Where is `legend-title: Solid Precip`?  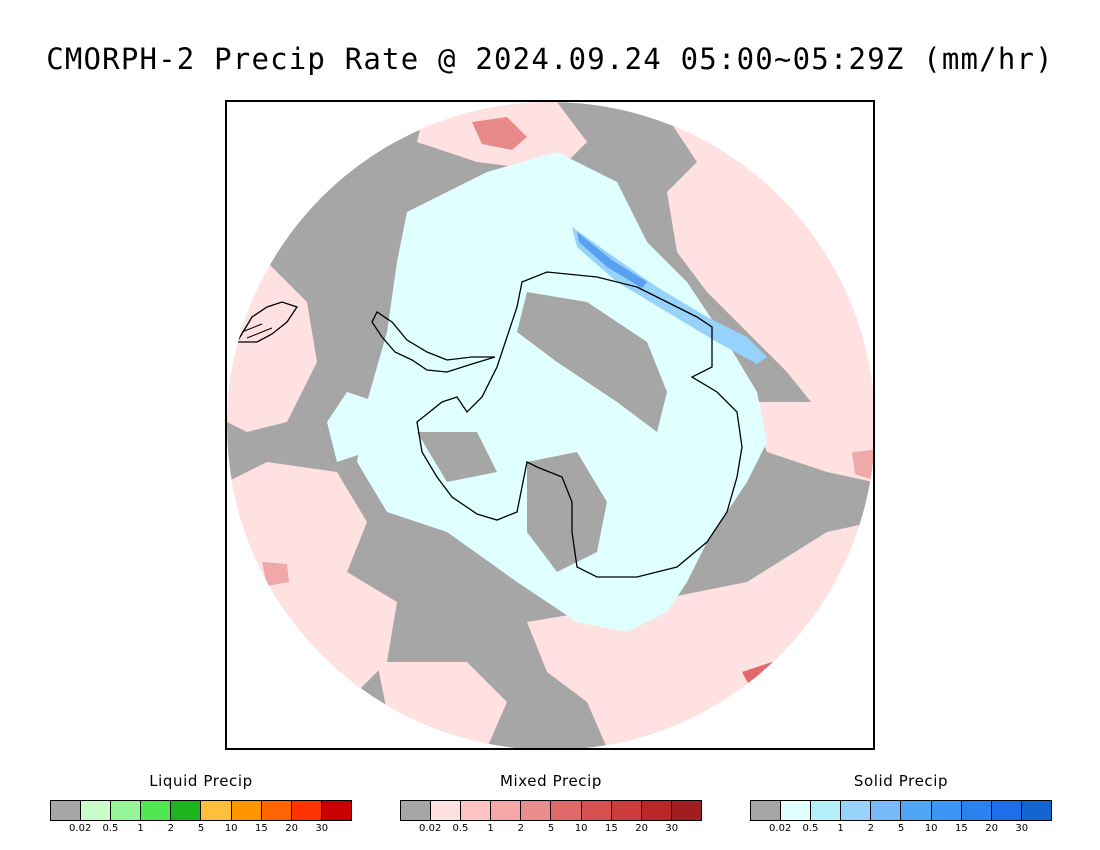
legend-title: Solid Precip is located at coordinates (901, 781).